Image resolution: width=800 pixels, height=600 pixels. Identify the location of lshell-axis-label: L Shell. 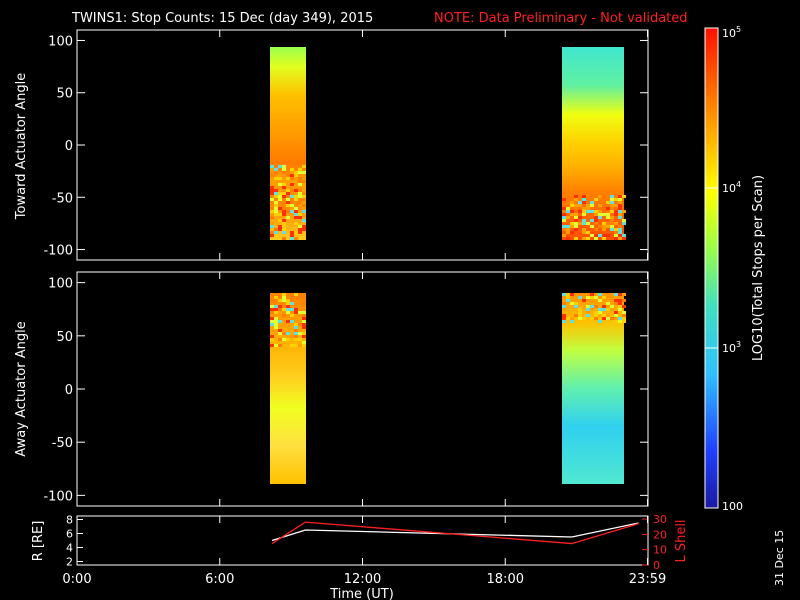
(681, 540).